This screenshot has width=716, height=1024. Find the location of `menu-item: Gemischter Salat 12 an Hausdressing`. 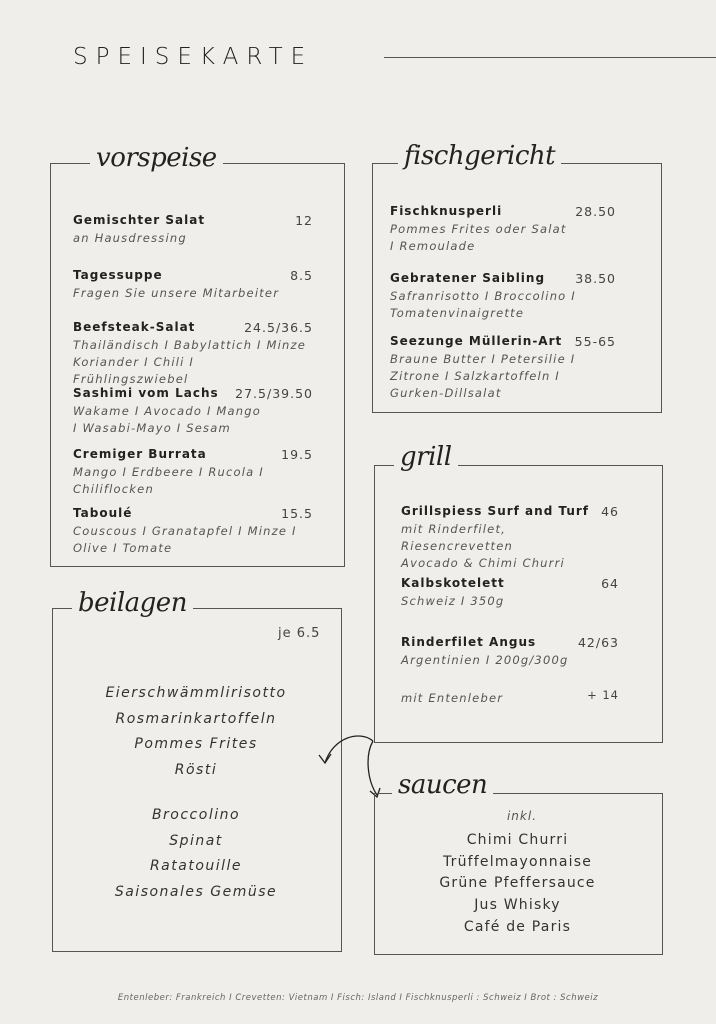

menu-item: Gemischter Salat 12 an Hausdressing is located at coordinates (193, 230).